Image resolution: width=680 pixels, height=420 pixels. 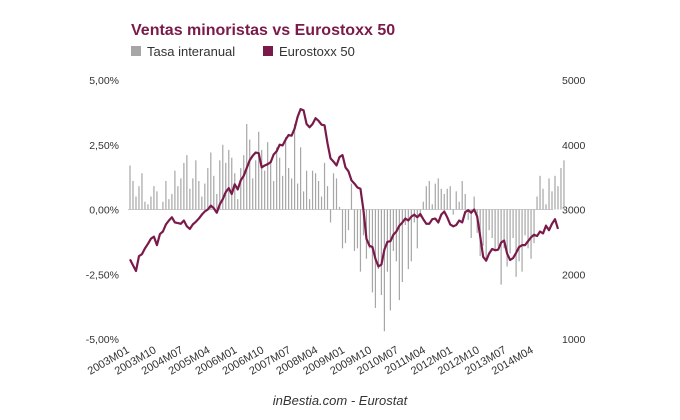 I want to click on left-axis: 5,00% 2,50% 0,00% -2,50% -5,00%, so click(x=102, y=210).